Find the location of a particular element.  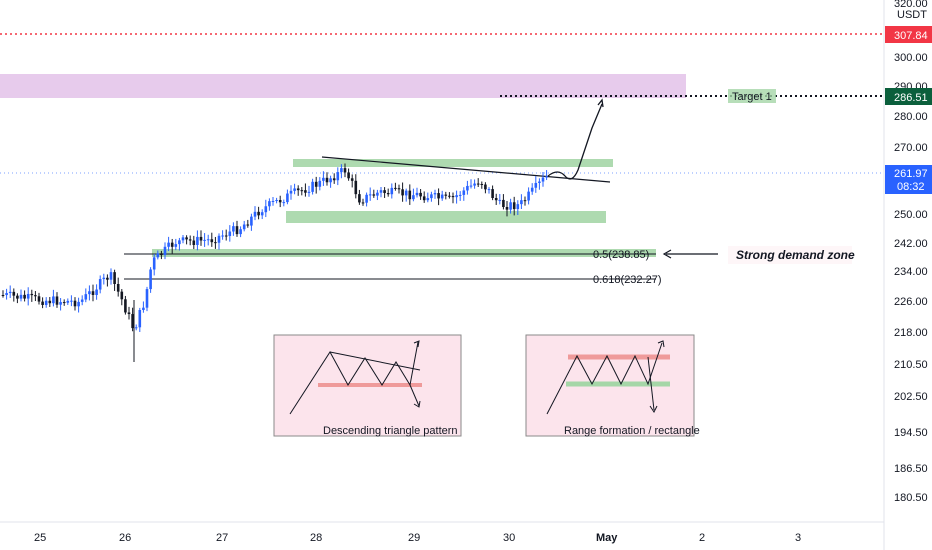

x-tick-29: 29 is located at coordinates (414, 538).